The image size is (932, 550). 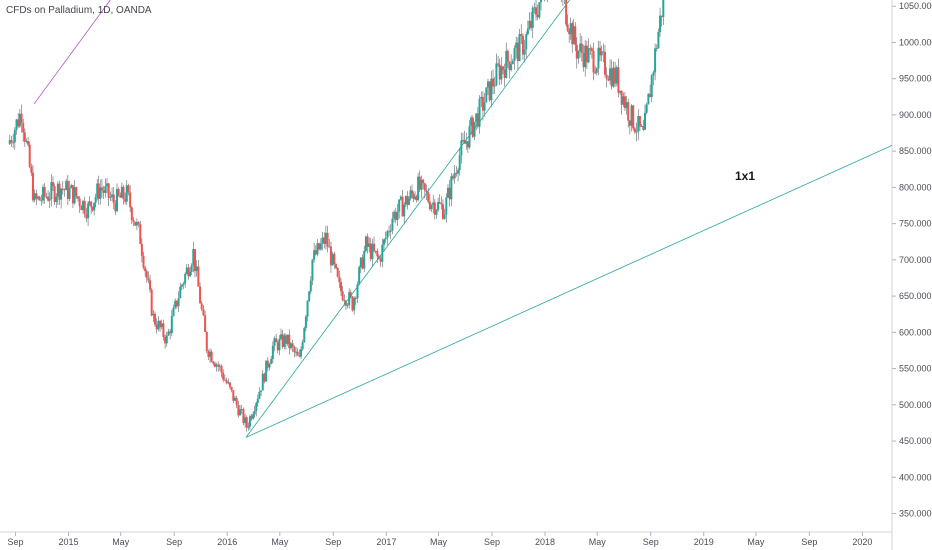 What do you see at coordinates (915, 151) in the screenshot?
I see `y-tick-label: 850.000` at bounding box center [915, 151].